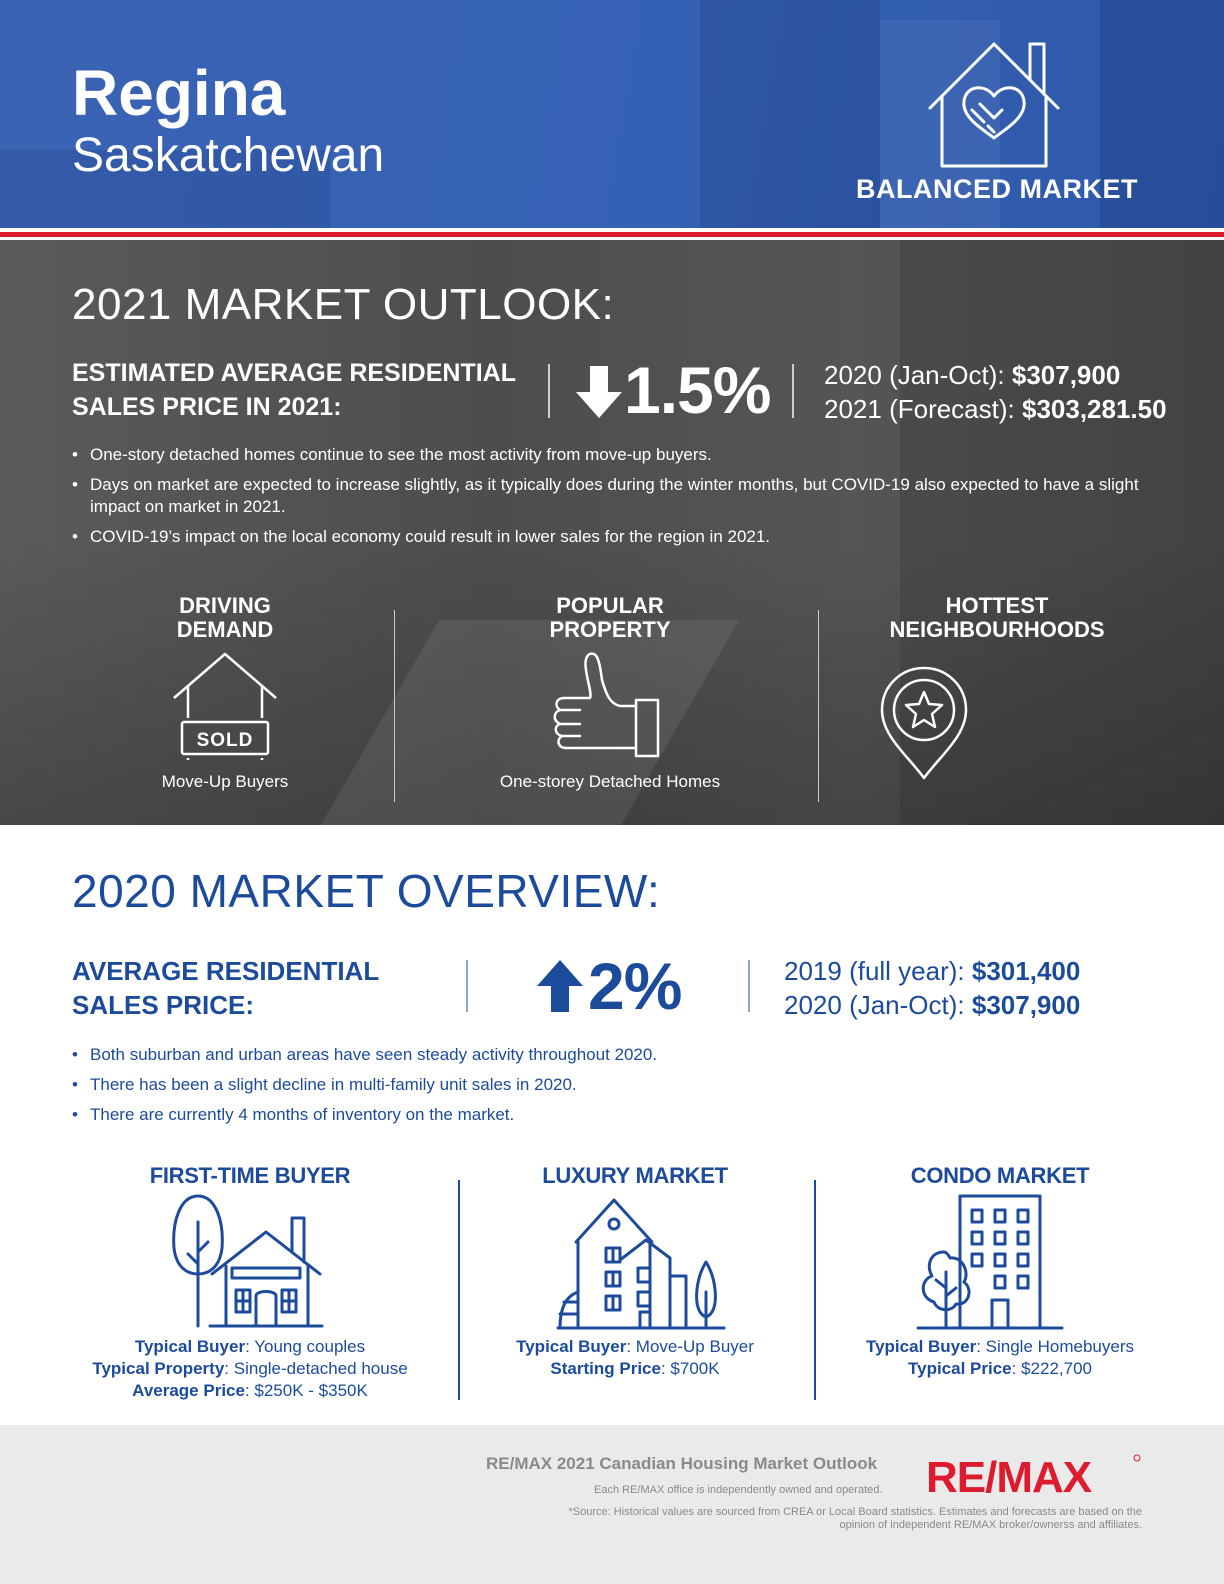 The height and width of the screenshot is (1584, 1224). What do you see at coordinates (918, 375) in the screenshot?
I see `outlook-line1-label: 2020 (Jan-Oct):` at bounding box center [918, 375].